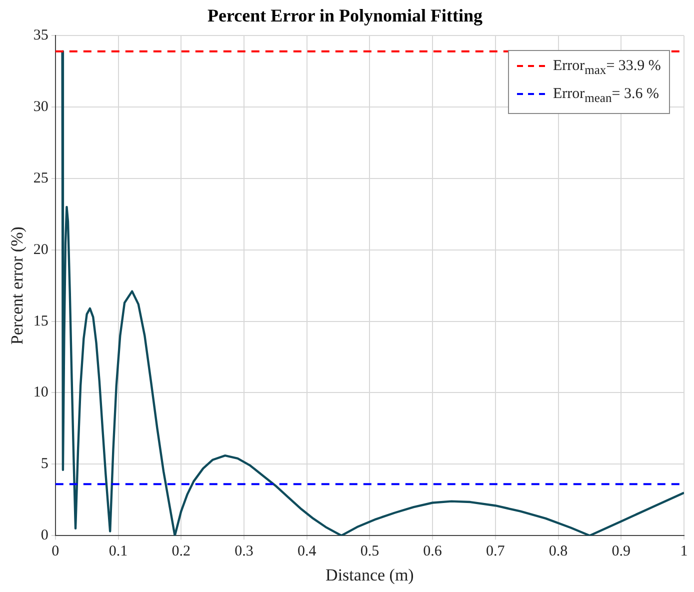 This screenshot has height=592, width=694. Describe the element at coordinates (40, 321) in the screenshot. I see `y-tick-label: 15` at that location.